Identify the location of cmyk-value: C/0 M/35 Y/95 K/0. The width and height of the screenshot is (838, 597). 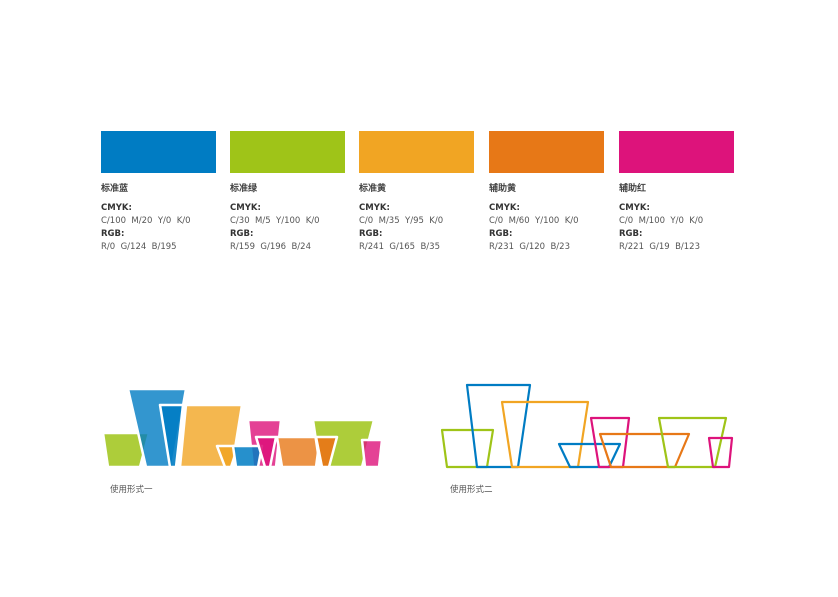
(401, 221).